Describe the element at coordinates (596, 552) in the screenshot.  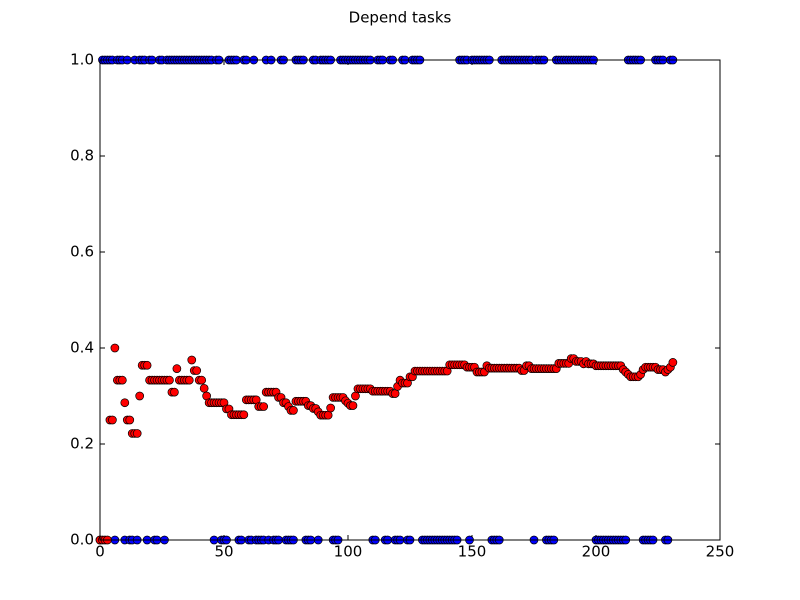
I see `x-tick-label: 200` at that location.